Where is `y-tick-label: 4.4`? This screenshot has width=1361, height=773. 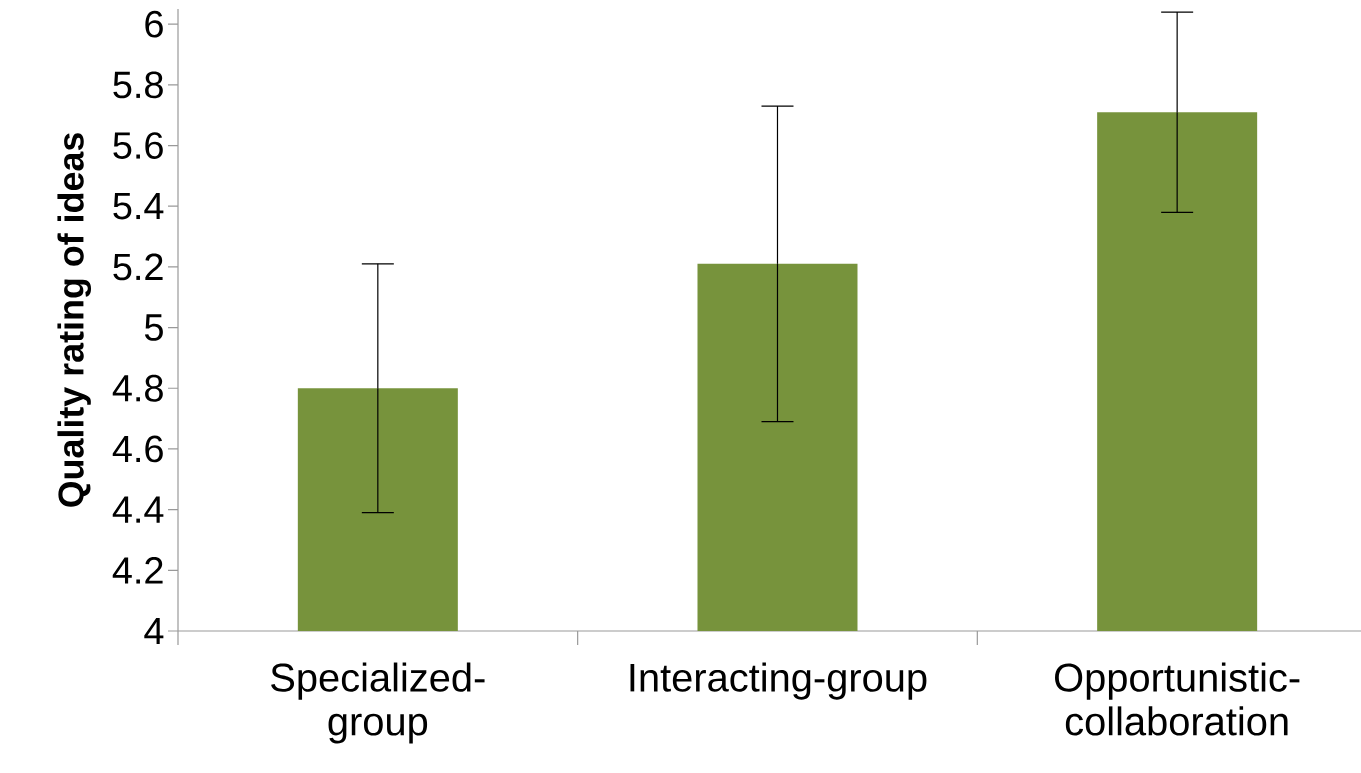
y-tick-label: 4.4 is located at coordinates (138, 509).